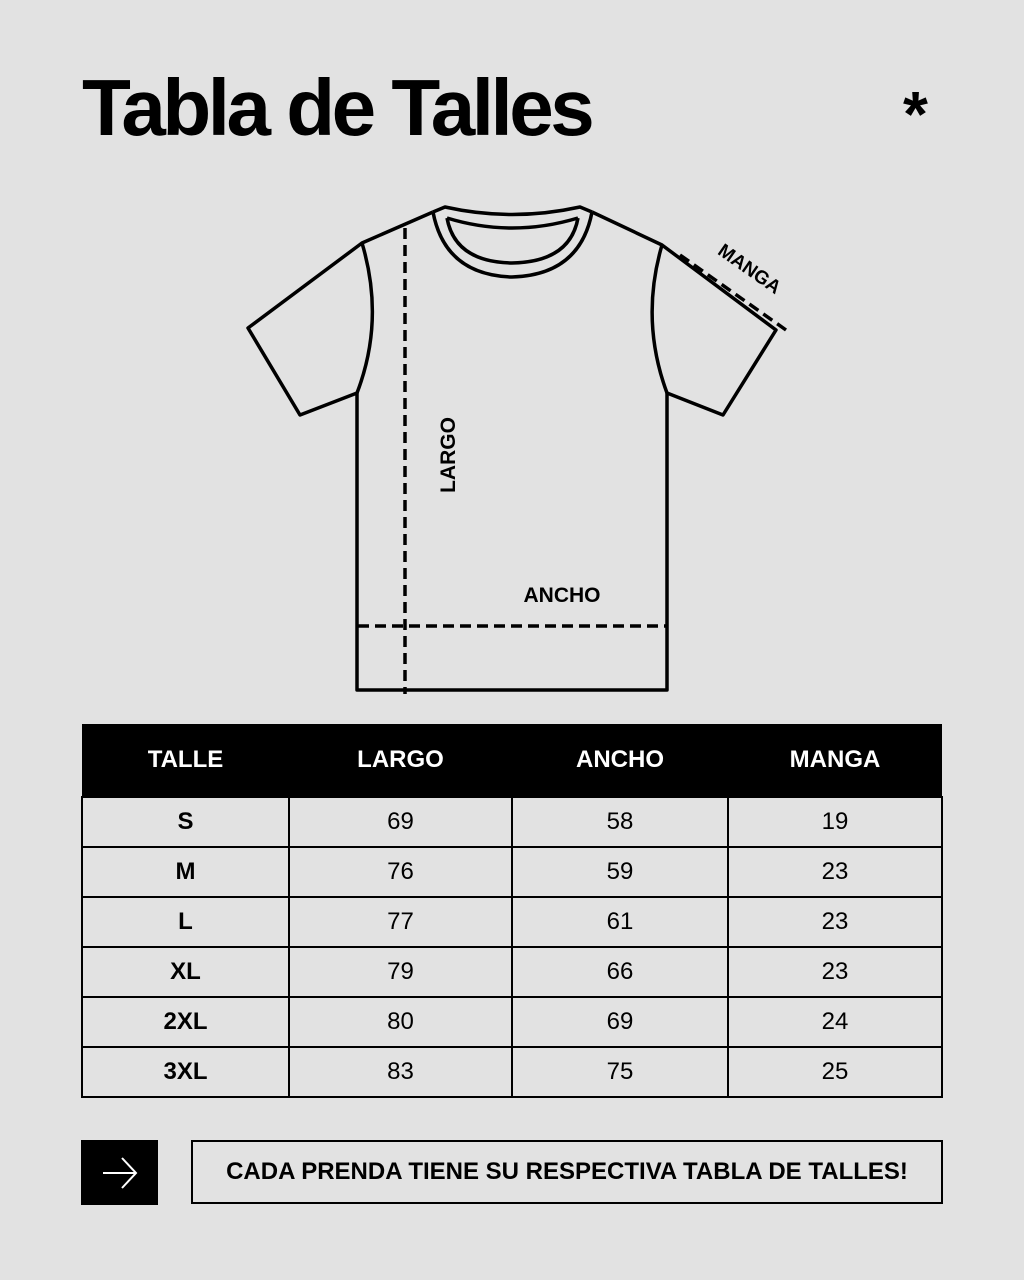 The height and width of the screenshot is (1280, 1024). I want to click on table-header-row: TALLE LARGO ANCHO MANGA, so click(512, 760).